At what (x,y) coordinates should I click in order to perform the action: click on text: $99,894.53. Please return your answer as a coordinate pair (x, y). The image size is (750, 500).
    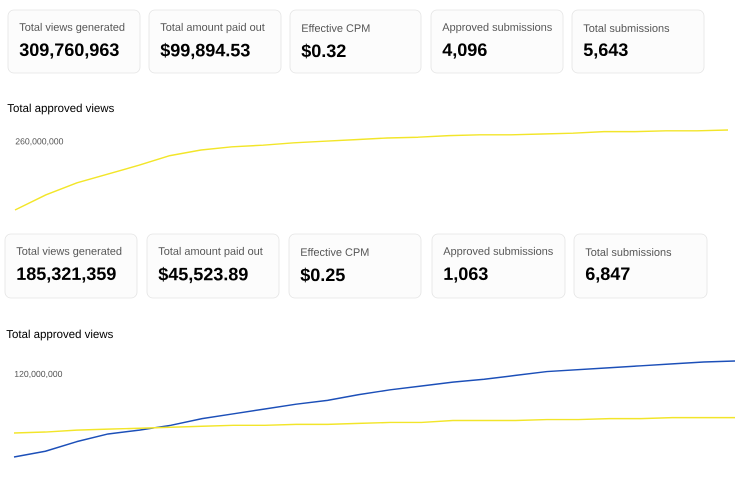
    Looking at the image, I should click on (205, 51).